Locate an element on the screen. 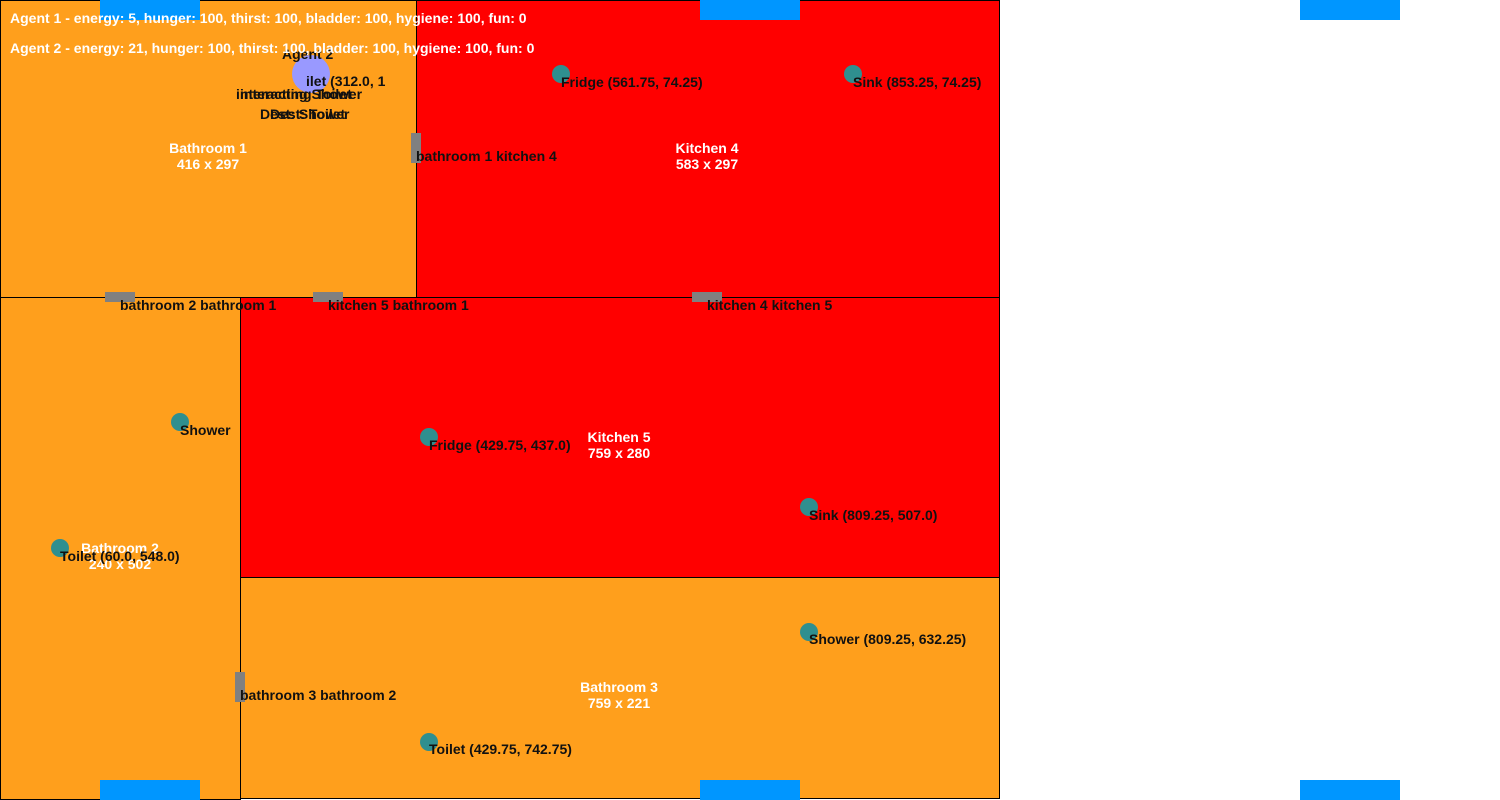  room-title-bathroom-3: Bathroom 3 759 x 221 is located at coordinates (619, 695).